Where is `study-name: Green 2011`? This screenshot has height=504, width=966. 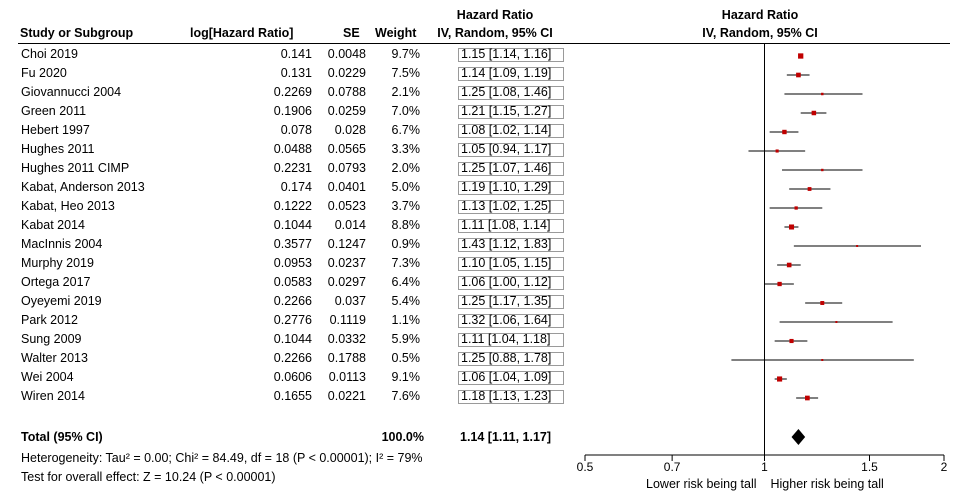 study-name: Green 2011 is located at coordinates (54, 111).